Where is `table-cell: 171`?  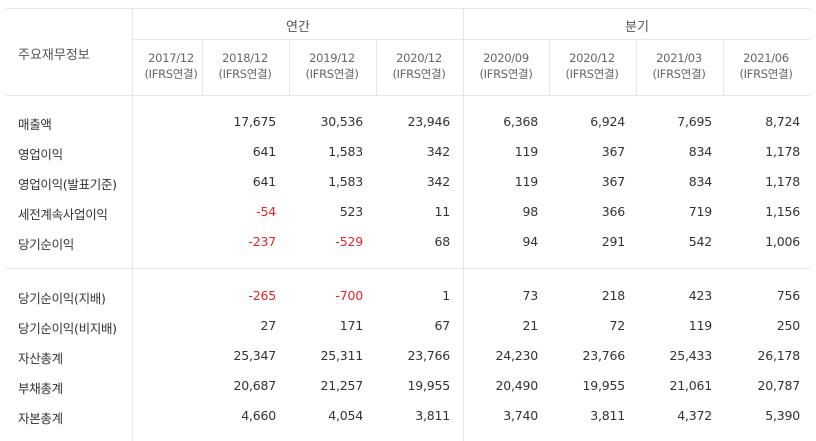
table-cell: 171 is located at coordinates (351, 325).